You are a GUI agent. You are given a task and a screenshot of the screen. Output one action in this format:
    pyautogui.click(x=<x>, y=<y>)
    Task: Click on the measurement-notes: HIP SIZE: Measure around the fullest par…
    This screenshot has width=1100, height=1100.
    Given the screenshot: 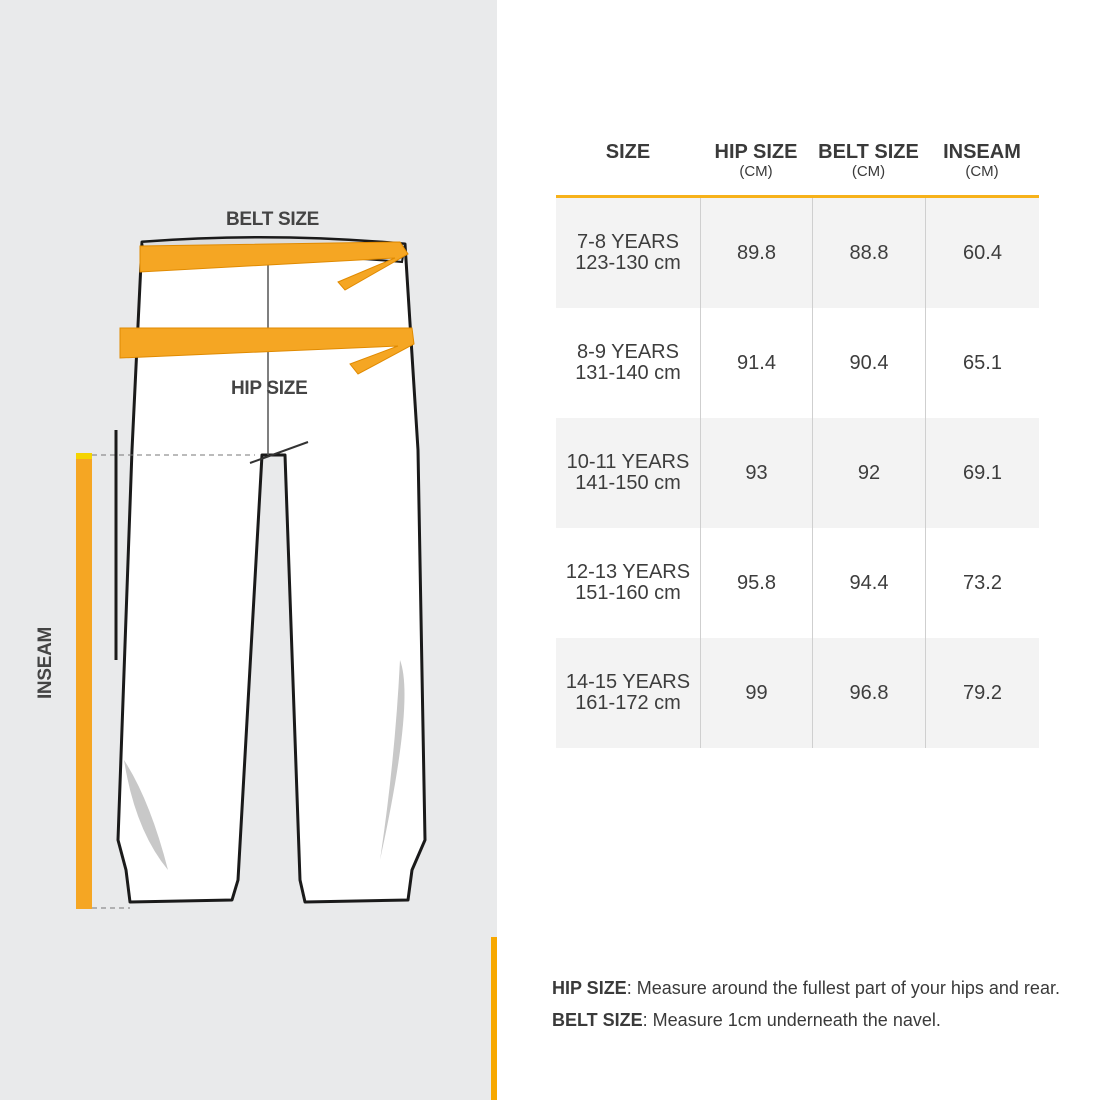 What is the action you would take?
    pyautogui.click(x=806, y=1004)
    